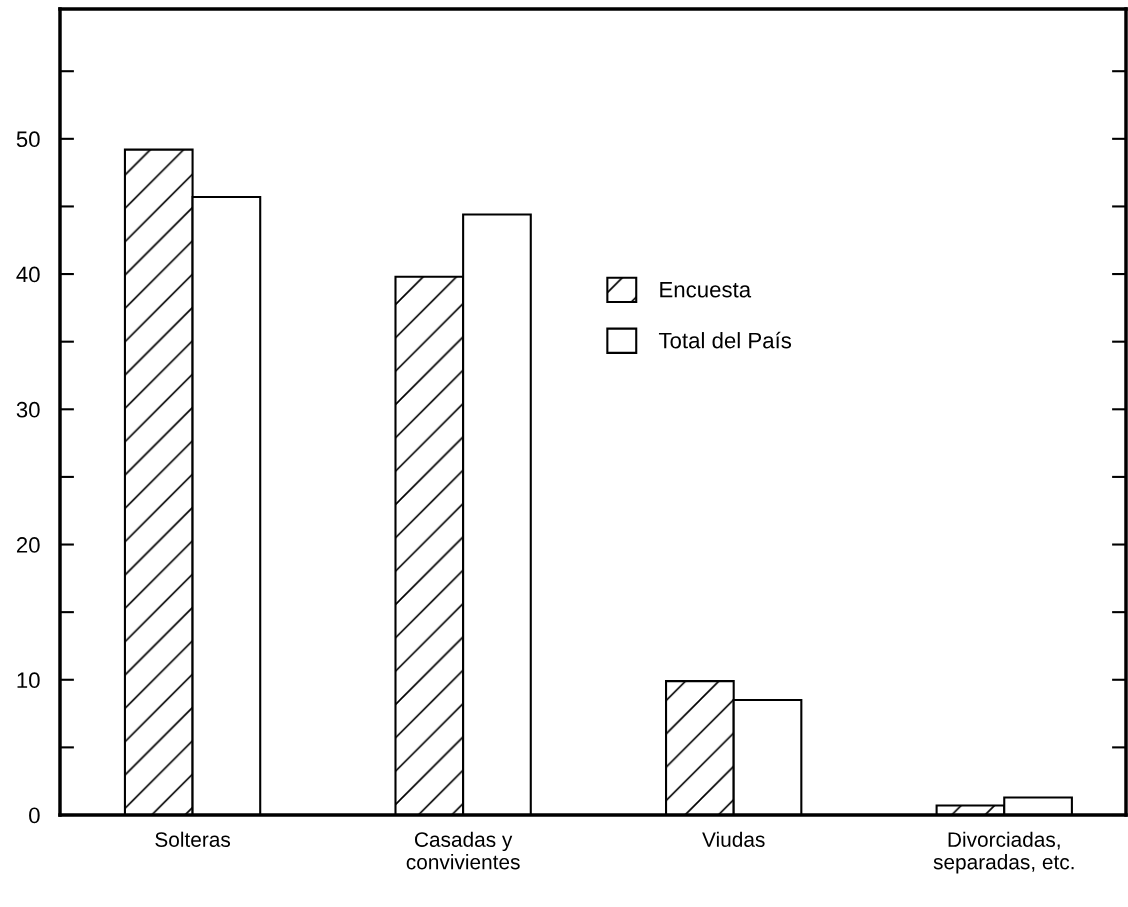  What do you see at coordinates (34, 815) in the screenshot?
I see `y-tick-label: 0` at bounding box center [34, 815].